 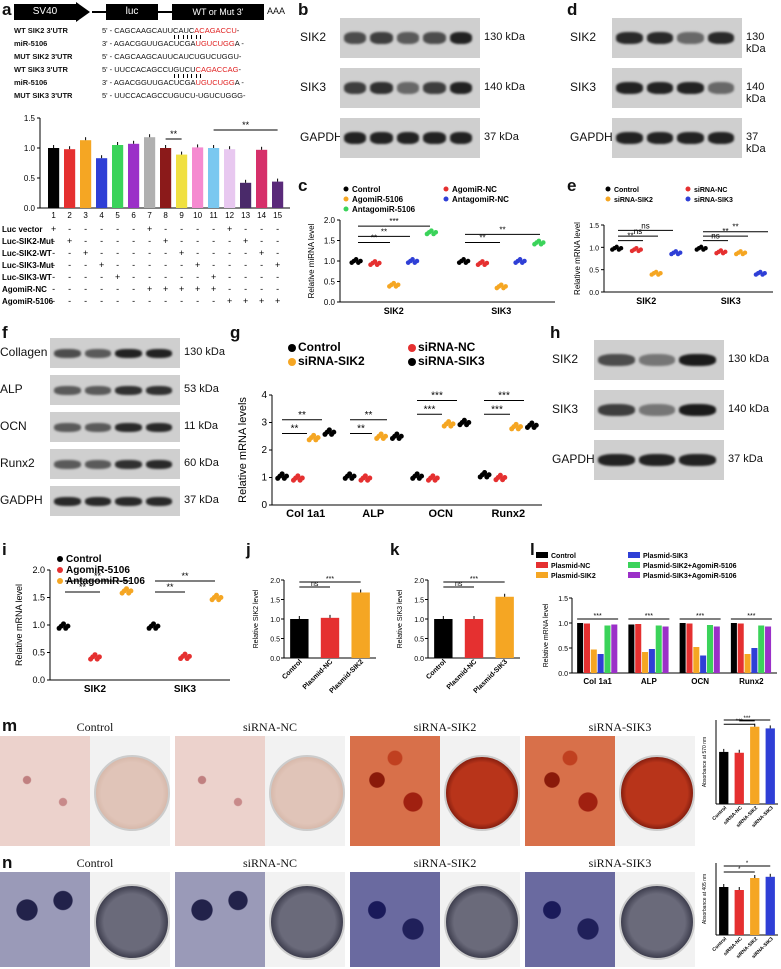 I want to click on legend-label: Plasmid-SIK3, so click(x=665, y=556).